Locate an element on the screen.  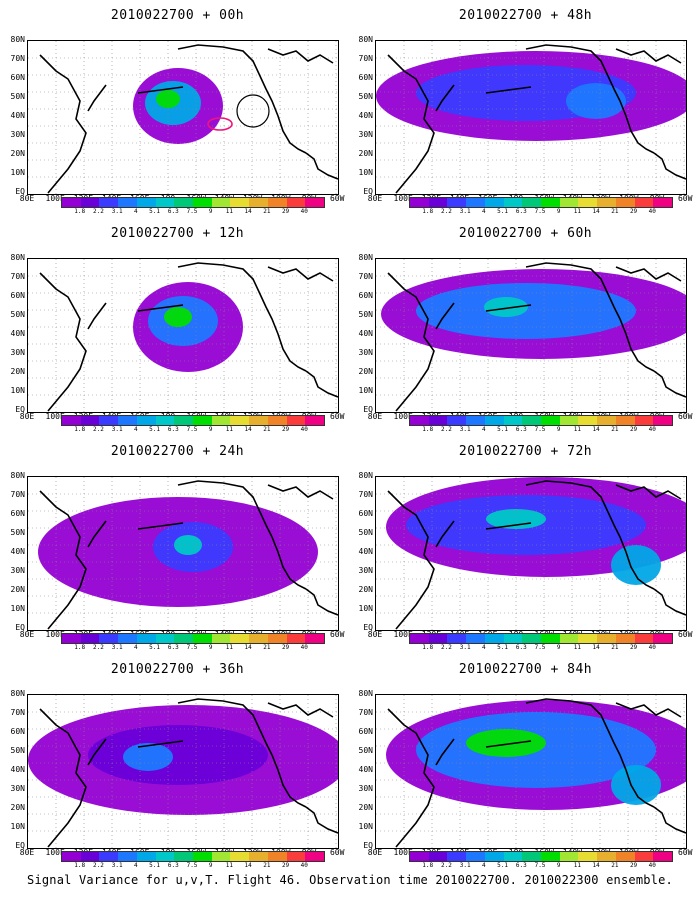
panel-title: 2010022700 + 48h is located at coordinates (525, 15).